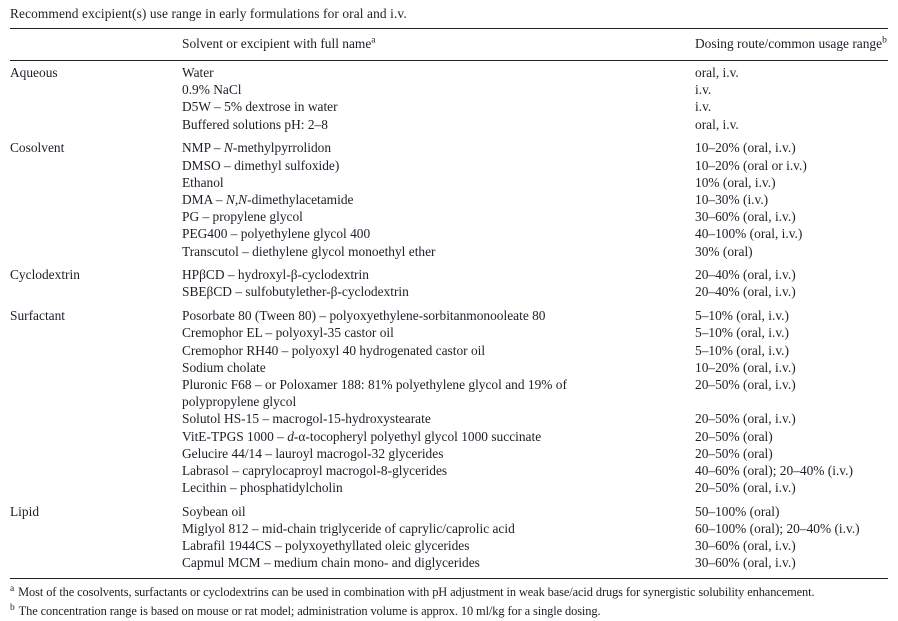 This screenshot has width=898, height=621. I want to click on table-row: Aqueous Water oral, i.v., so click(449, 72).